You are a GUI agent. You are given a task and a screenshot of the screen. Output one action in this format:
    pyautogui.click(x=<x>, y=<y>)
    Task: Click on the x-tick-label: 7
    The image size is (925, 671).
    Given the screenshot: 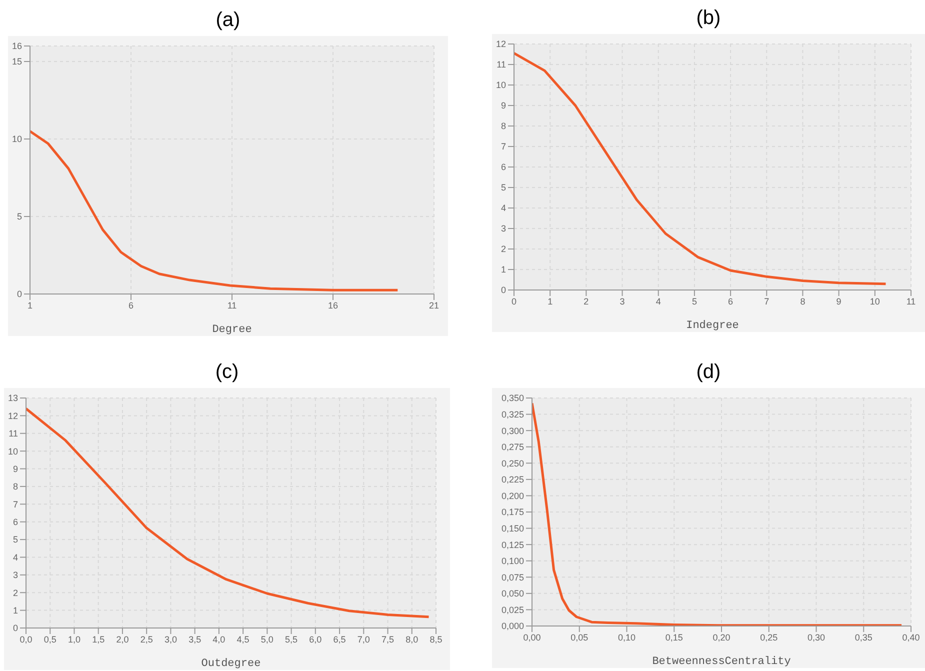 What is the action you would take?
    pyautogui.click(x=767, y=301)
    